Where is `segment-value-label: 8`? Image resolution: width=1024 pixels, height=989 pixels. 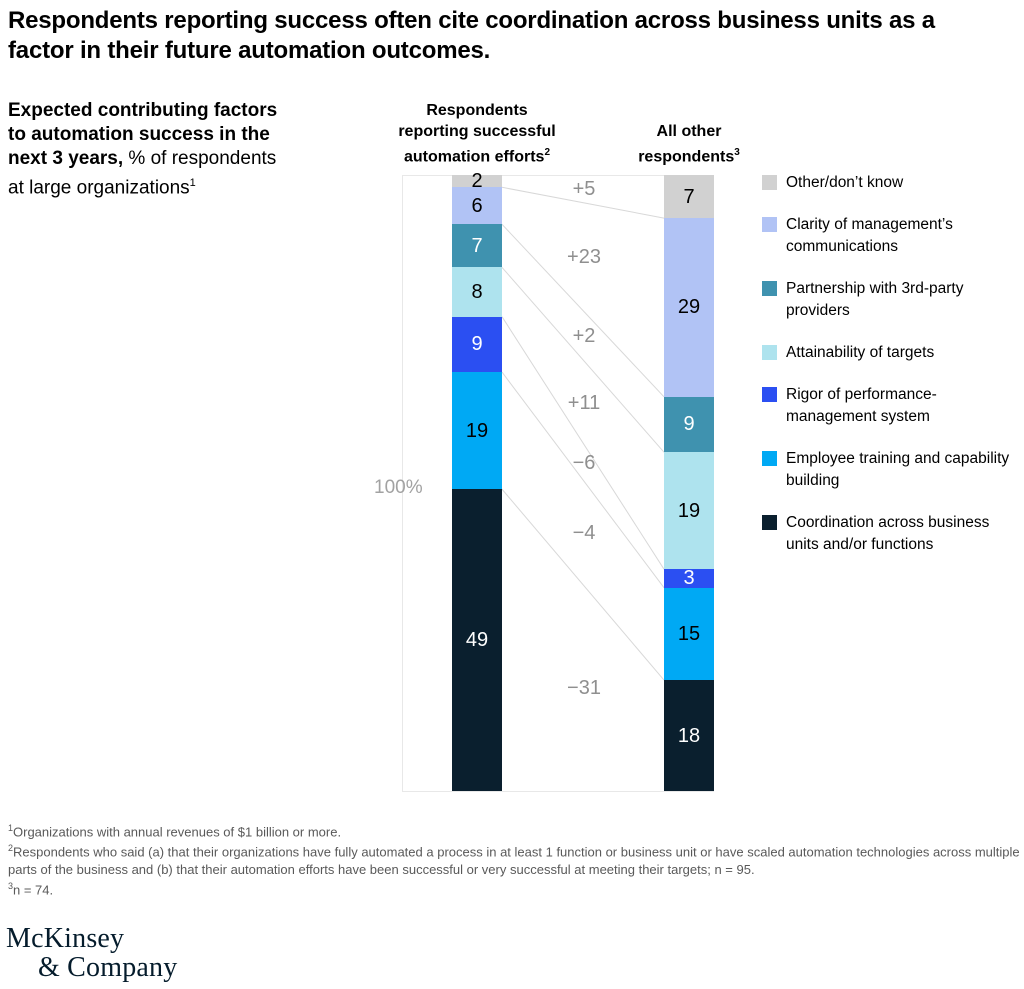
segment-value-label: 8 is located at coordinates (477, 292).